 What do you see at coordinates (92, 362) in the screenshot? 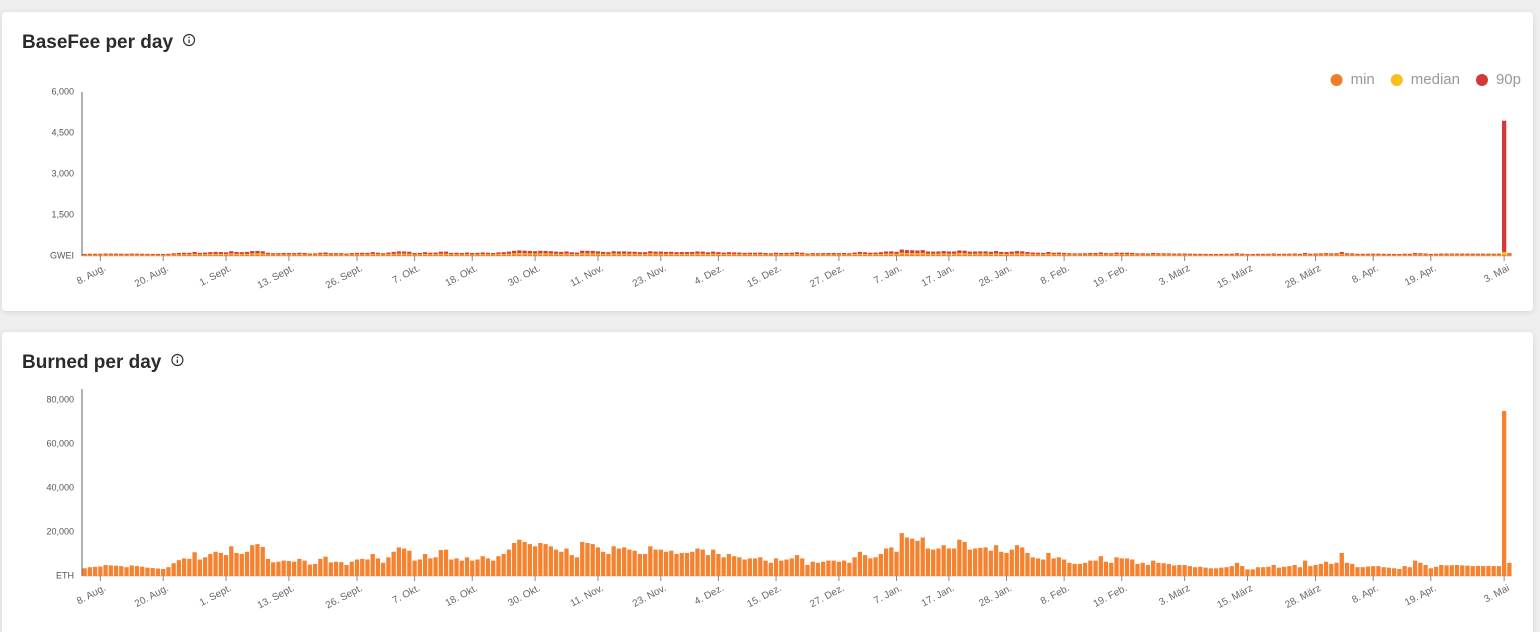
I see `chart-title: Burned per day` at bounding box center [92, 362].